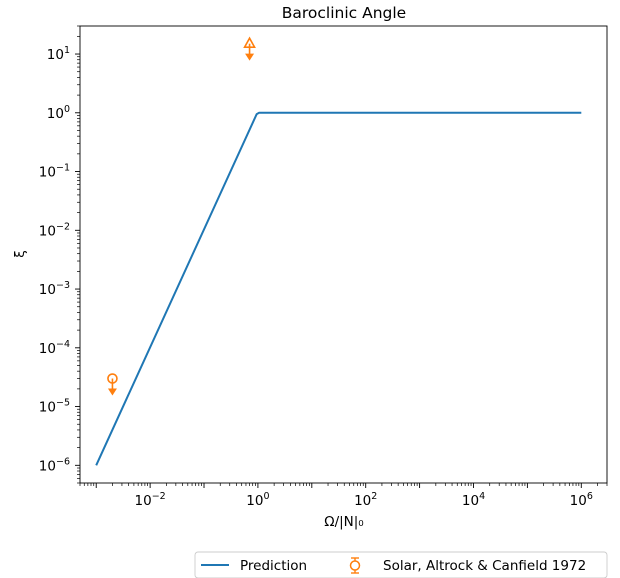  Describe the element at coordinates (273, 566) in the screenshot. I see `legend-entry-prediction: Prediction` at that location.